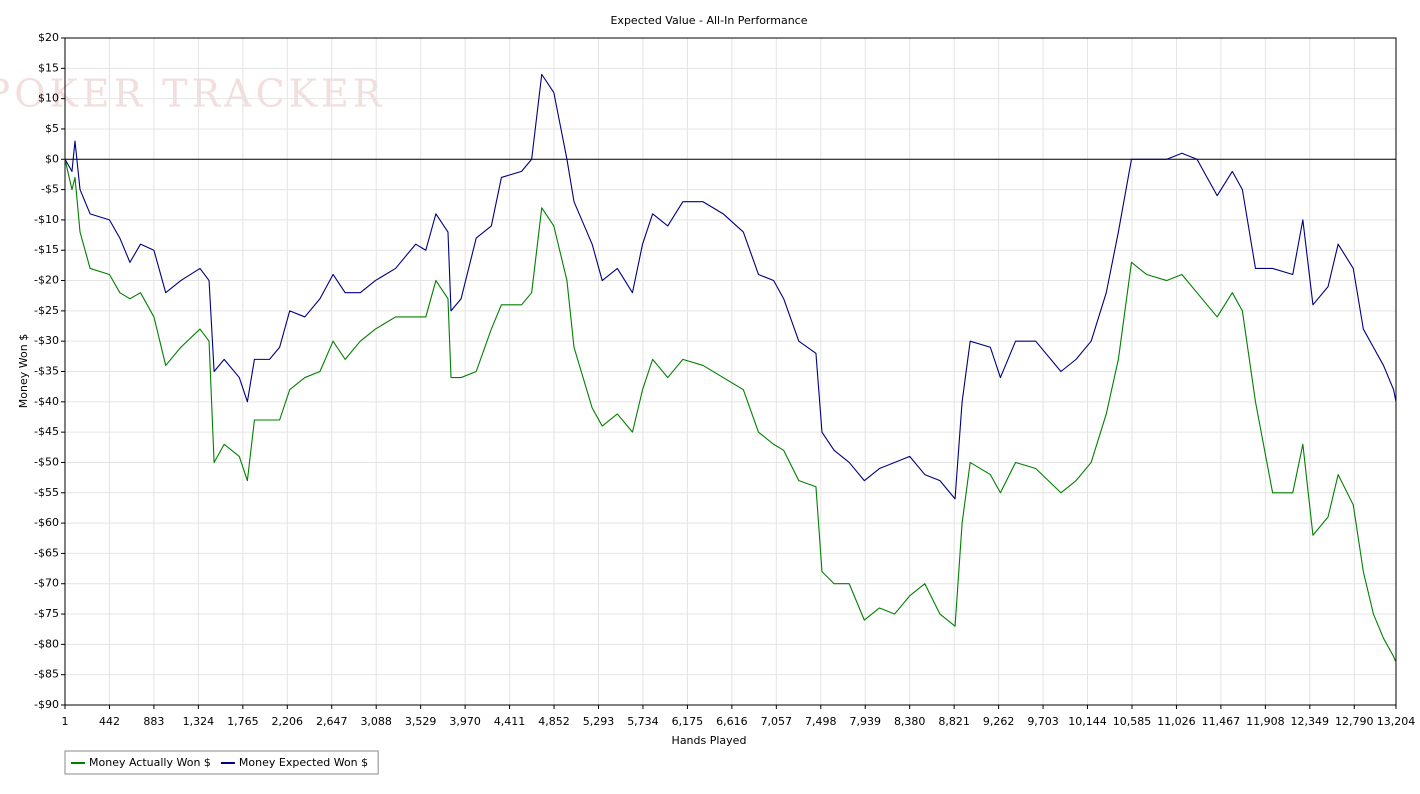 This screenshot has width=1420, height=794. I want to click on y-tick-label: -$30, so click(46, 340).